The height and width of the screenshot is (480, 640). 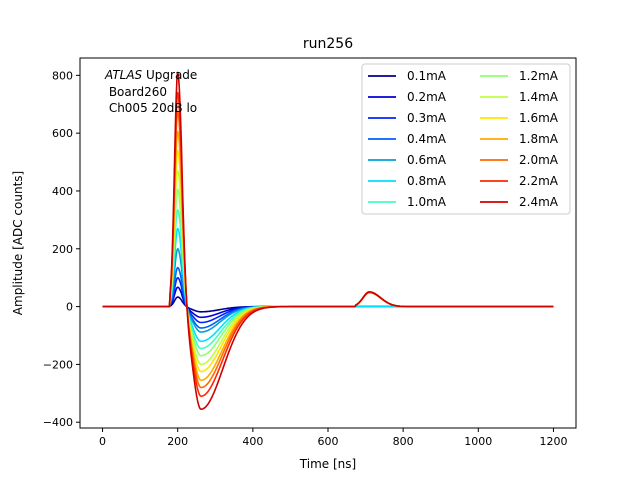 I want to click on annotation-line-3: Ch005 20dB lo, so click(x=151, y=108).